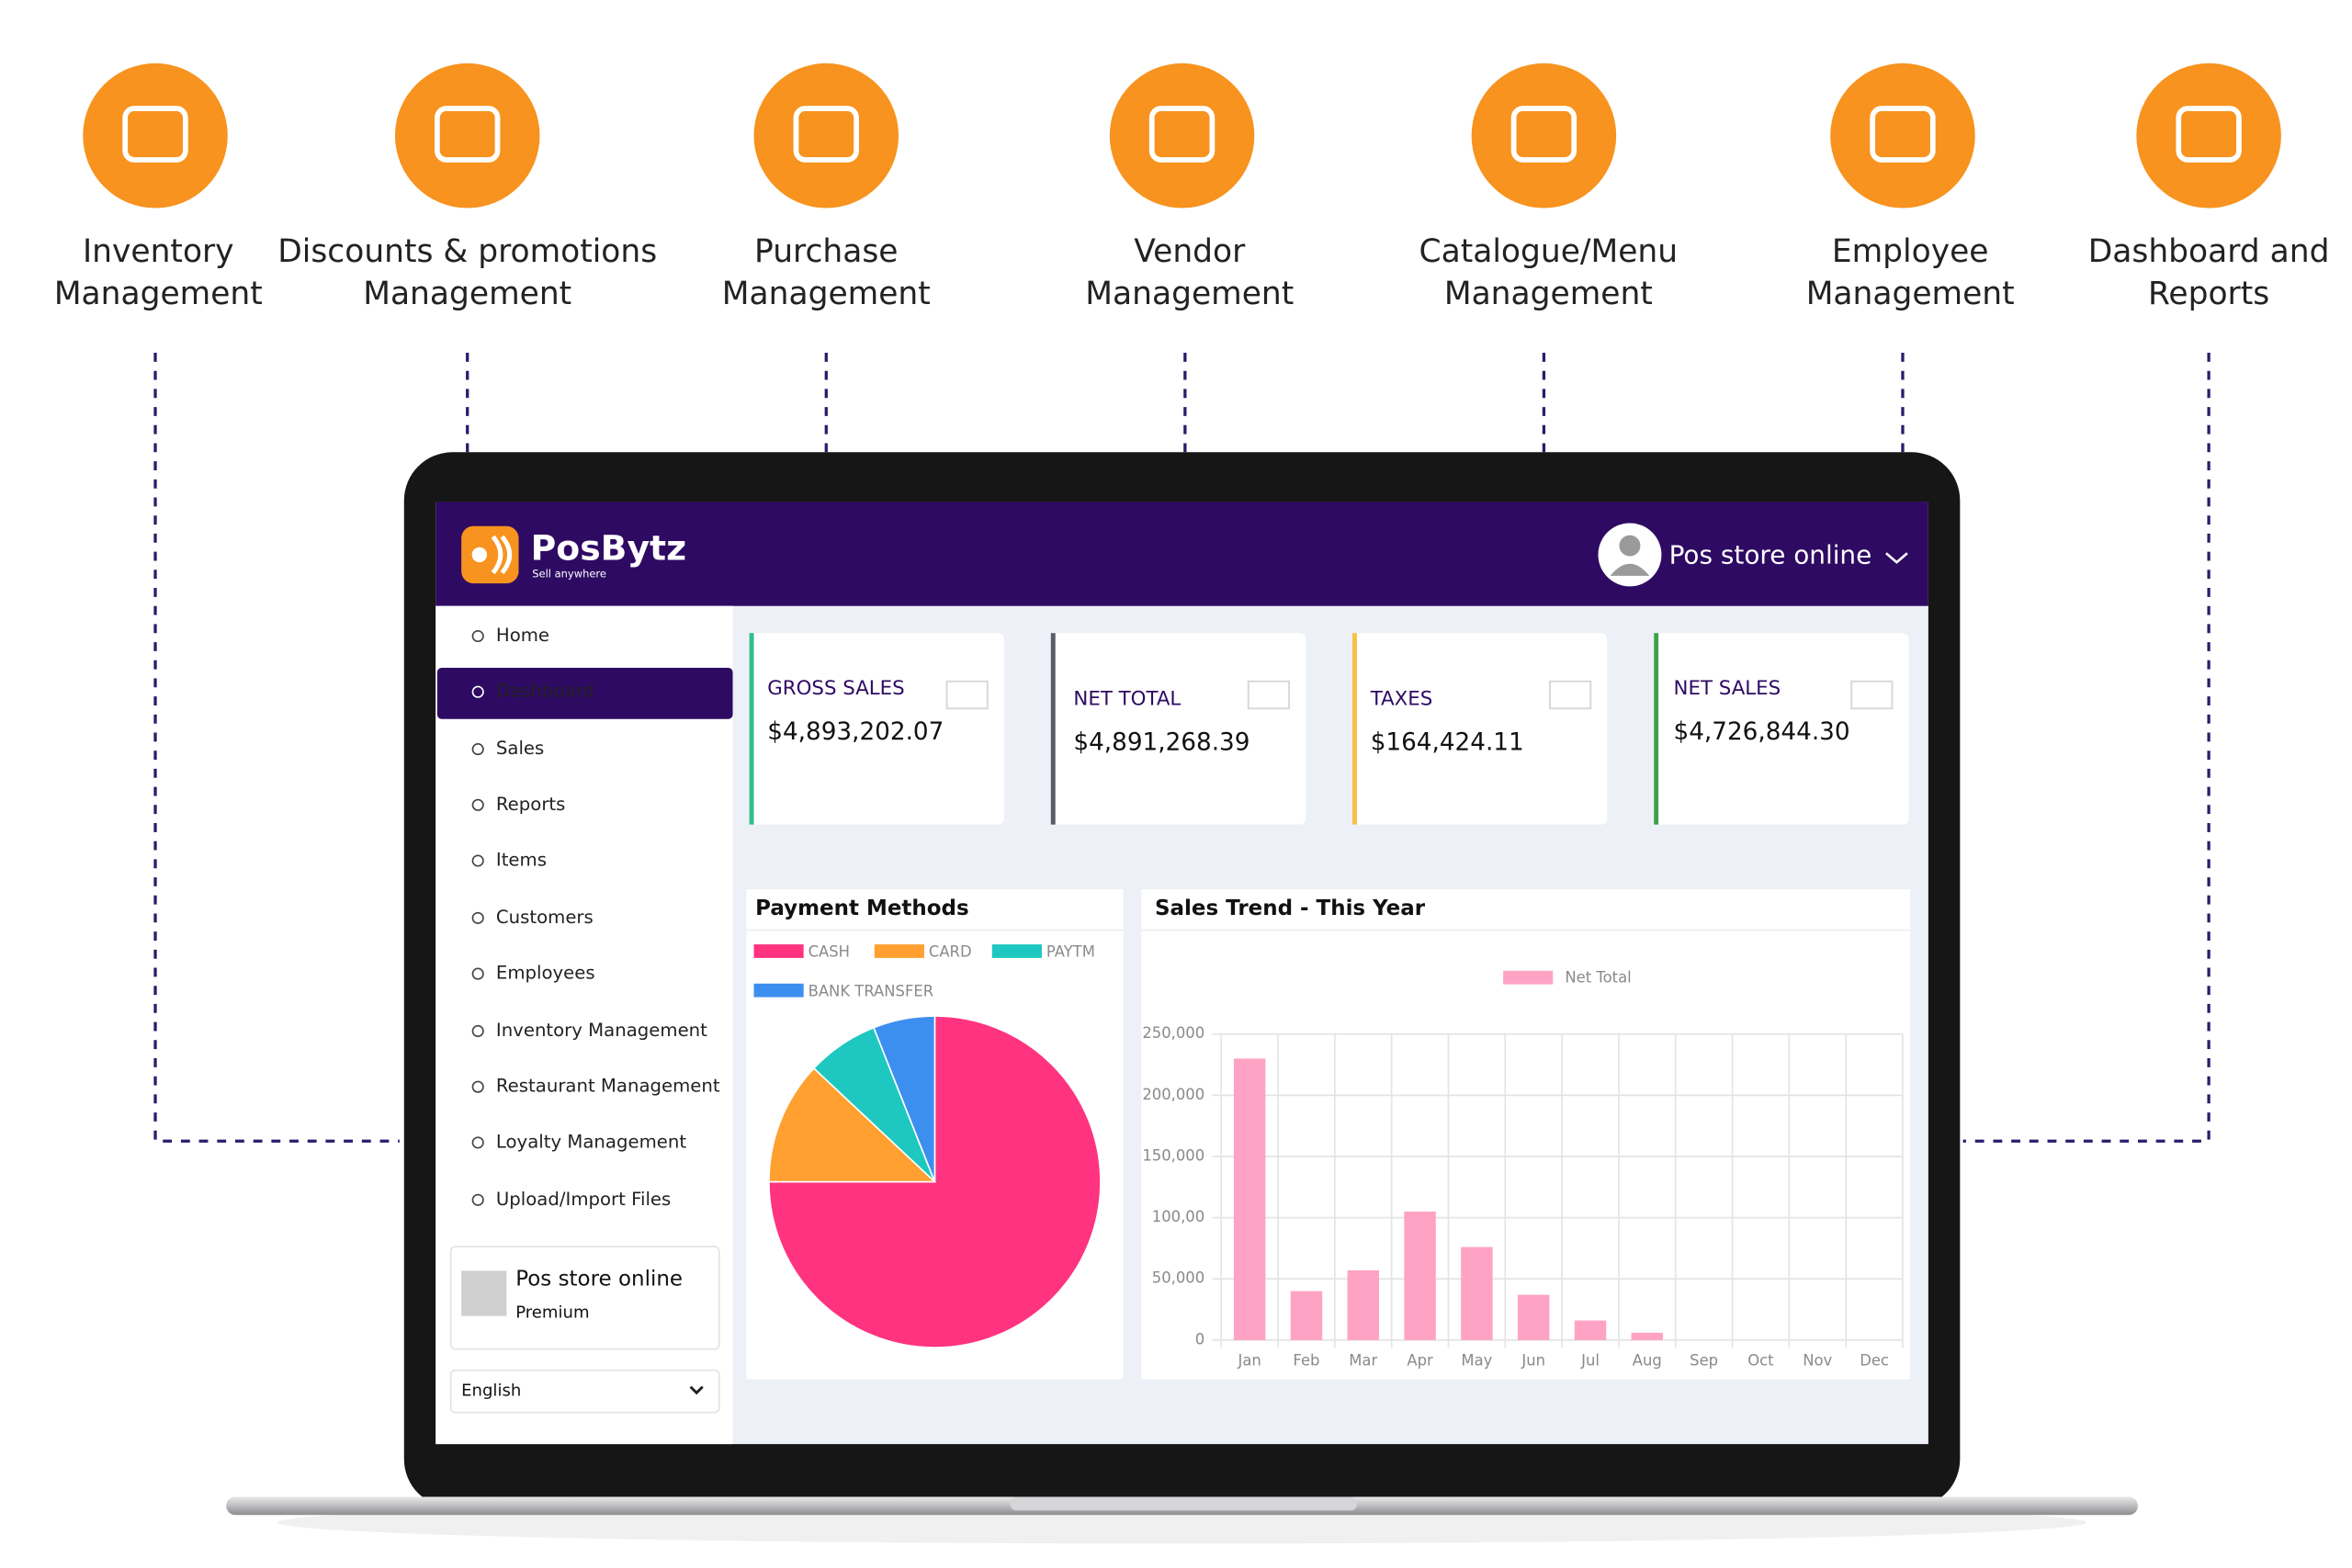 Image resolution: width=2352 pixels, height=1568 pixels. I want to click on chart-title: Payment Methods, so click(861, 908).